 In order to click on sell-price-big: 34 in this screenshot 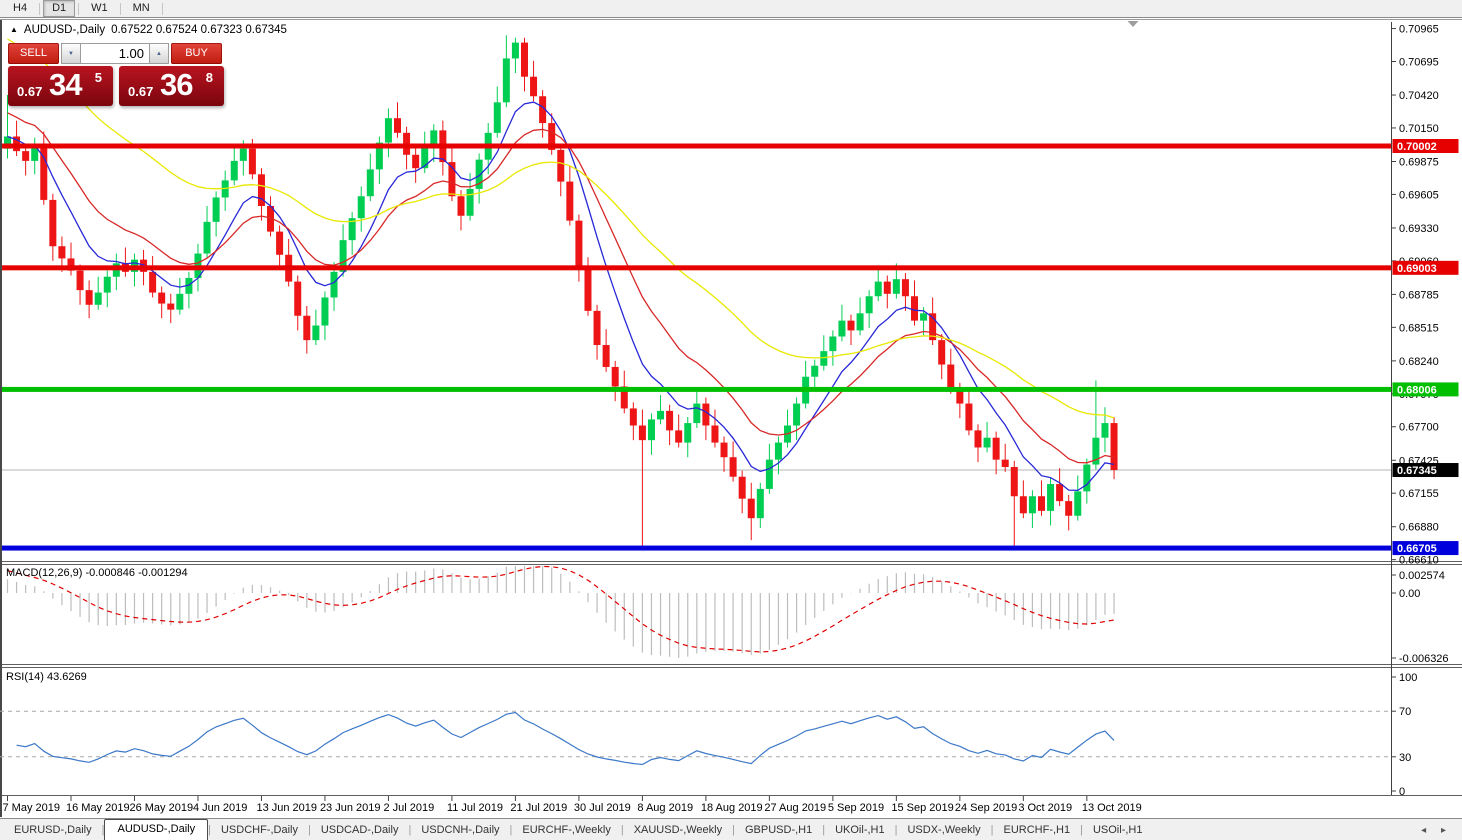, I will do `click(65, 84)`.